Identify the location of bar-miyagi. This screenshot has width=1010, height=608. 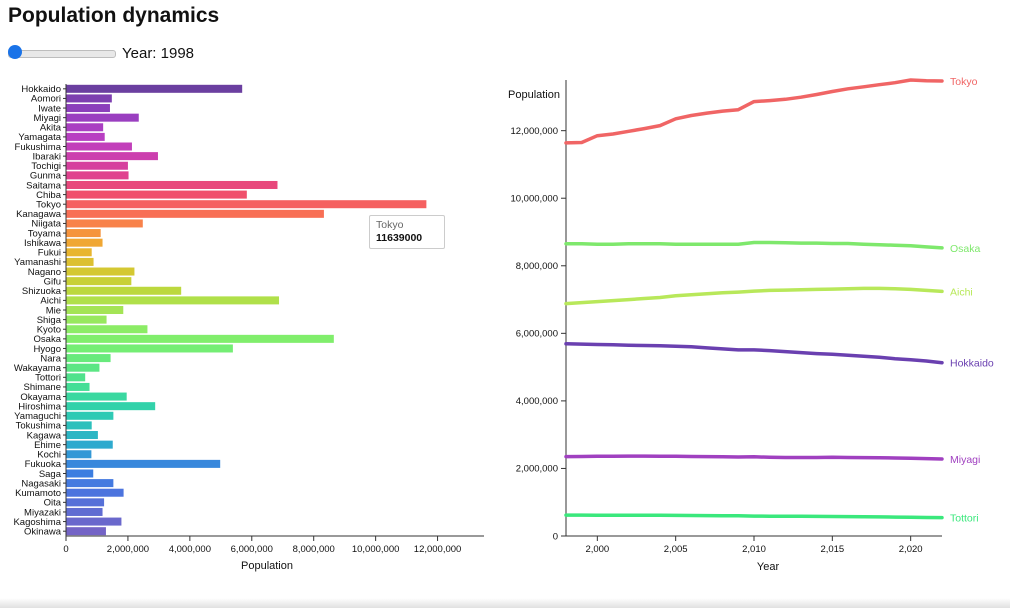
(102, 117).